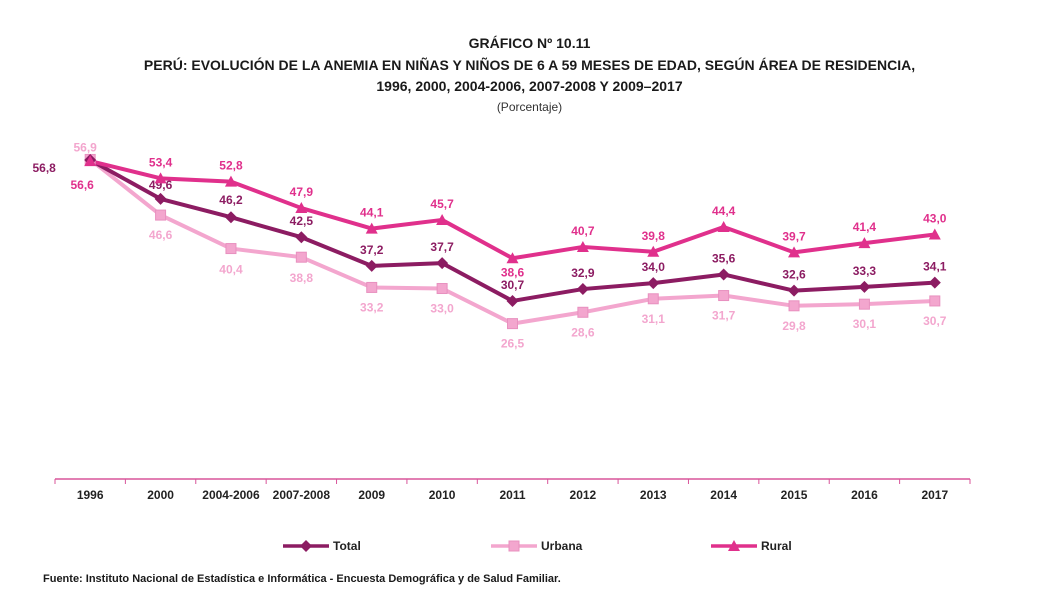 This screenshot has height=599, width=1059. Describe the element at coordinates (372, 250) in the screenshot. I see `data-label-total: 37,2` at that location.